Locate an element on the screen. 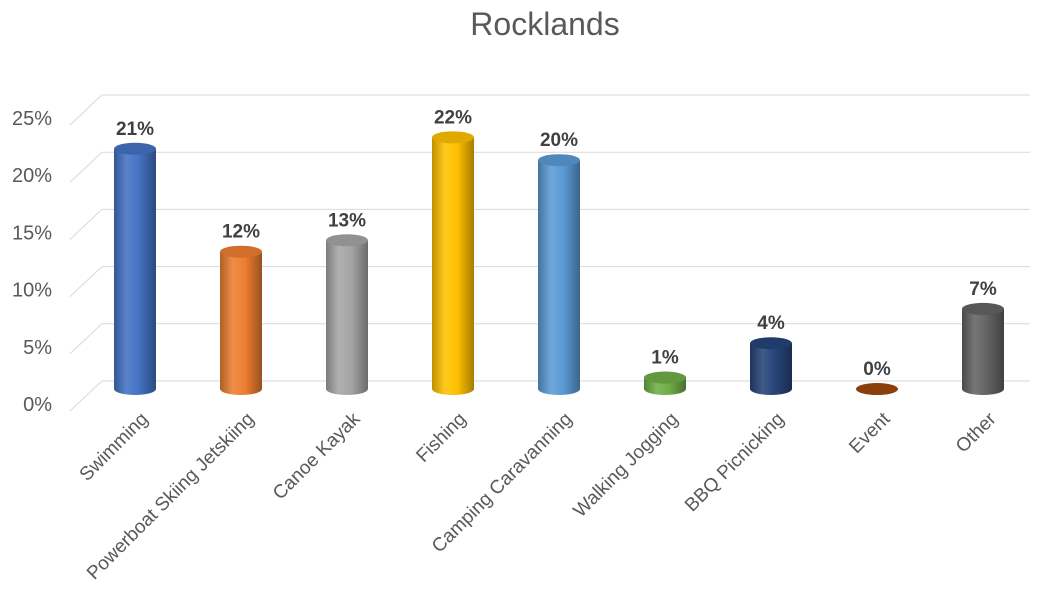 Image resolution: width=1051 pixels, height=612 pixels. y-tick-label: 10% is located at coordinates (32, 291).